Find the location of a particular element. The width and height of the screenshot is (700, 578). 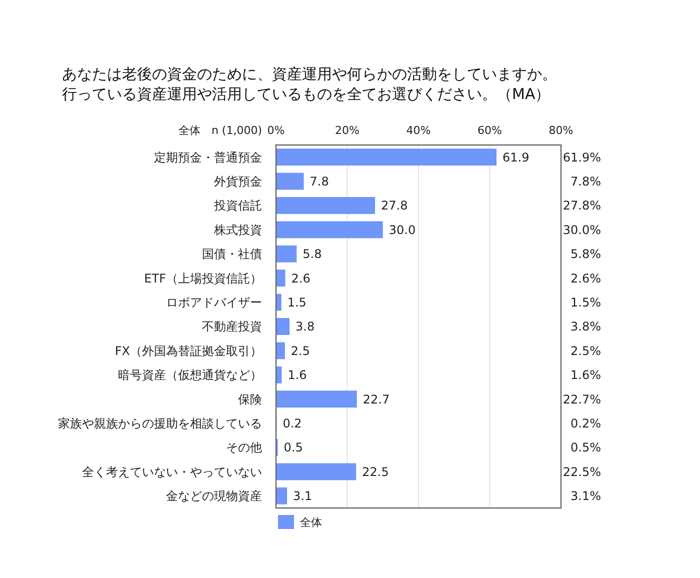

text: 1.6% is located at coordinates (585, 375).